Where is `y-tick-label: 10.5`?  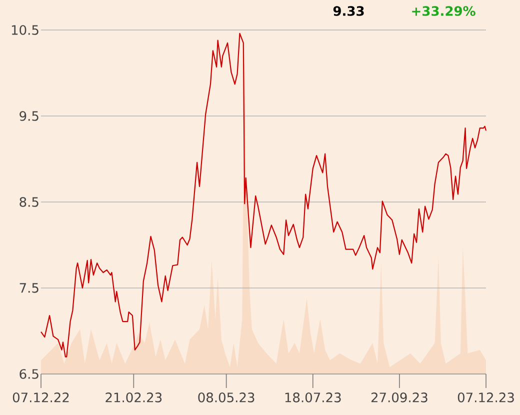 y-tick-label: 10.5 is located at coordinates (25, 30).